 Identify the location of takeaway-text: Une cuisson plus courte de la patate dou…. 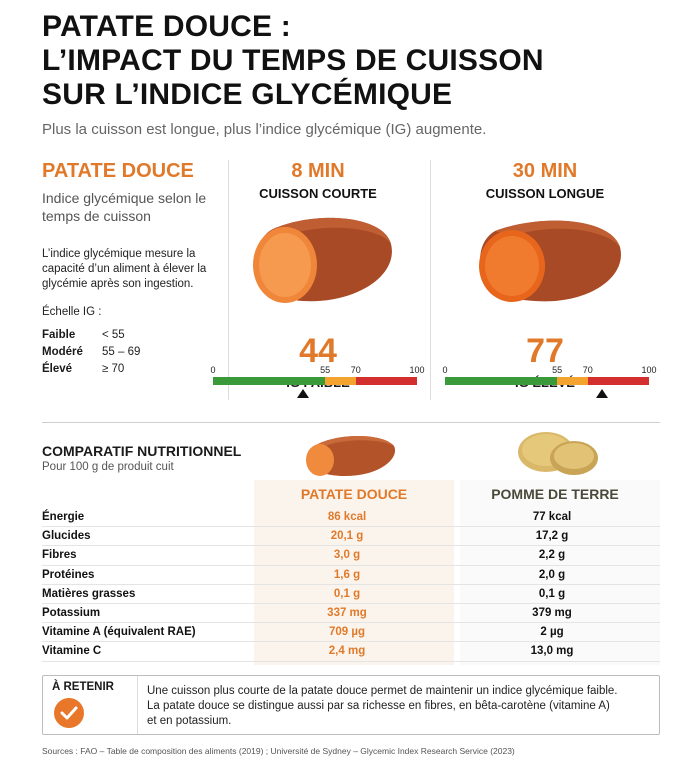
(397, 706).